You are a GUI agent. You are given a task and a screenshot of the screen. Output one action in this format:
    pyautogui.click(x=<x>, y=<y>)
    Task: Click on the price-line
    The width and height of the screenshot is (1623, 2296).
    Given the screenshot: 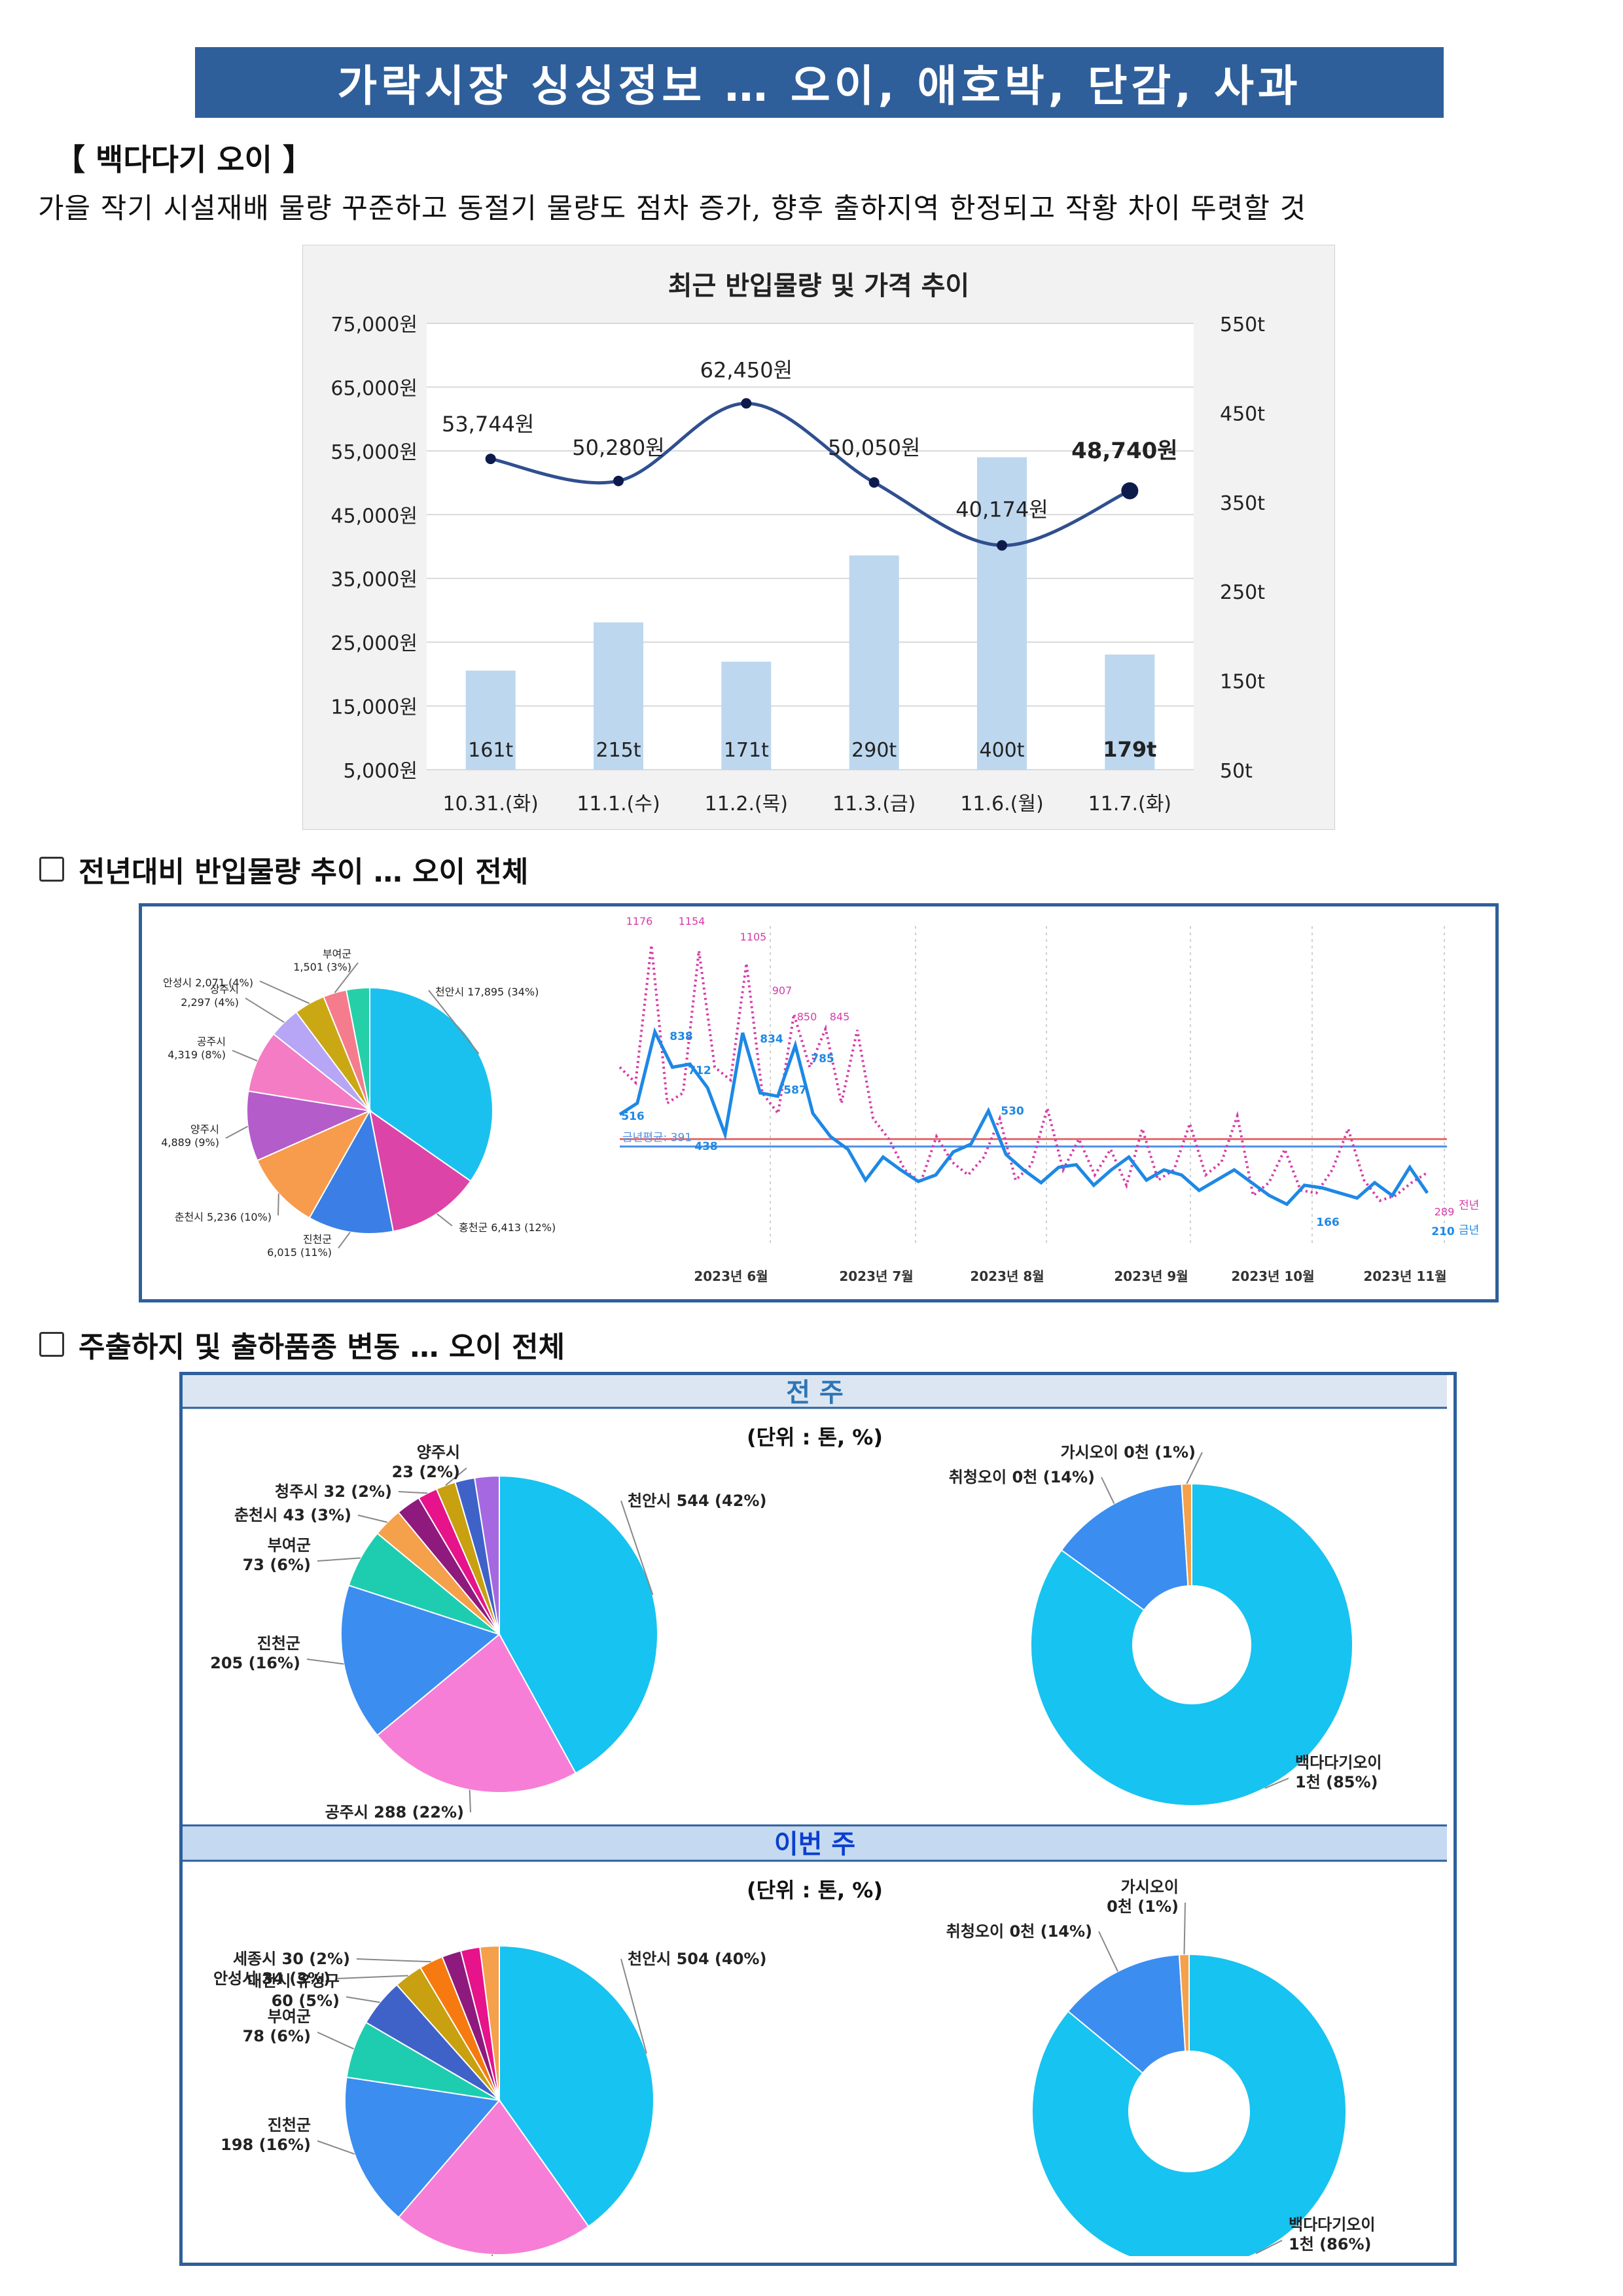 What is the action you would take?
    pyautogui.click(x=810, y=474)
    